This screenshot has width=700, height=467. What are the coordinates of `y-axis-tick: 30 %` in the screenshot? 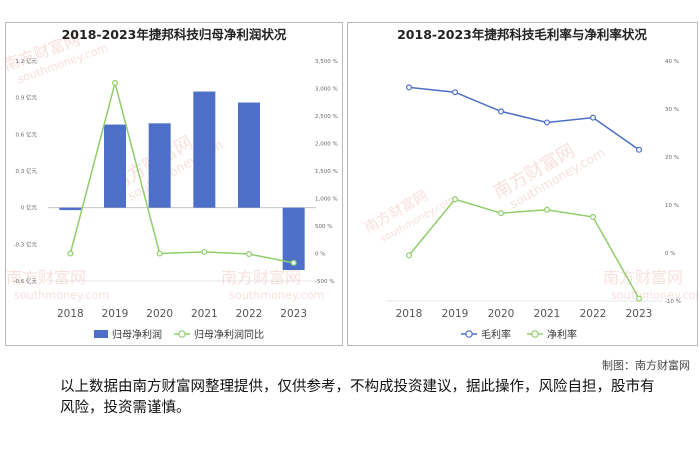 It's located at (672, 110).